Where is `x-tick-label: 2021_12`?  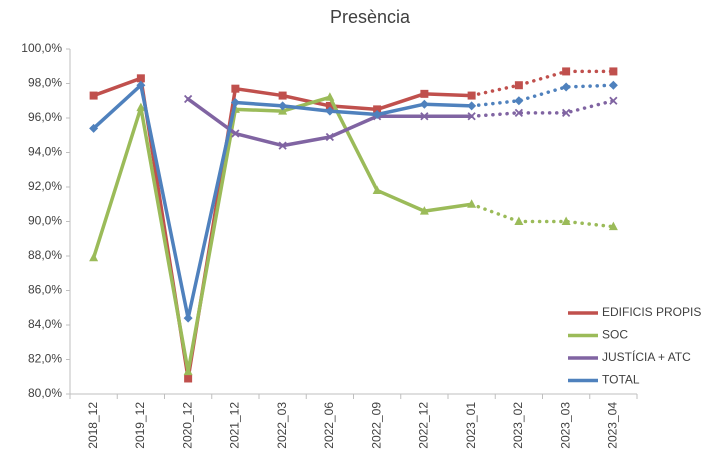
x-tick-label: 2021_12 is located at coordinates (235, 425).